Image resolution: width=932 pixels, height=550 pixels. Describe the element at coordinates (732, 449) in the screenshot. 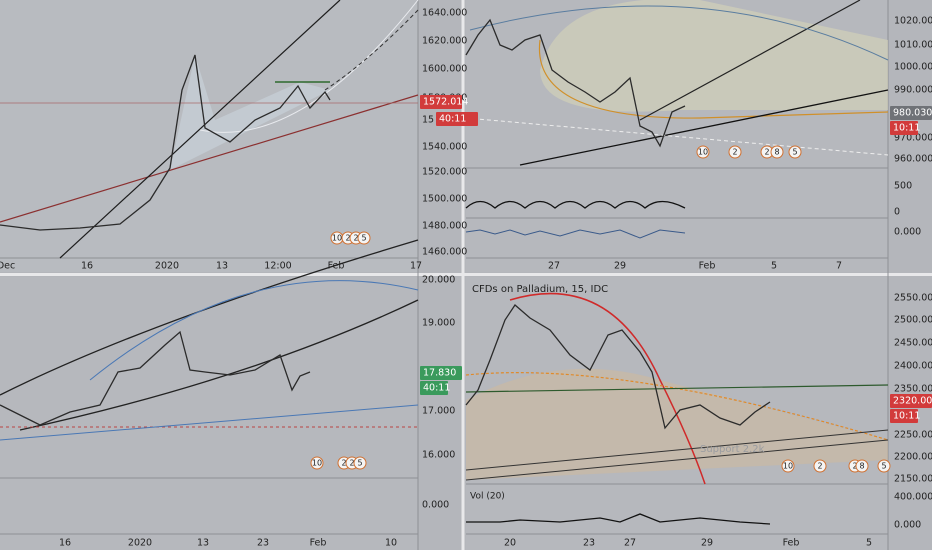

I see `annotation: Support 2.2k` at that location.